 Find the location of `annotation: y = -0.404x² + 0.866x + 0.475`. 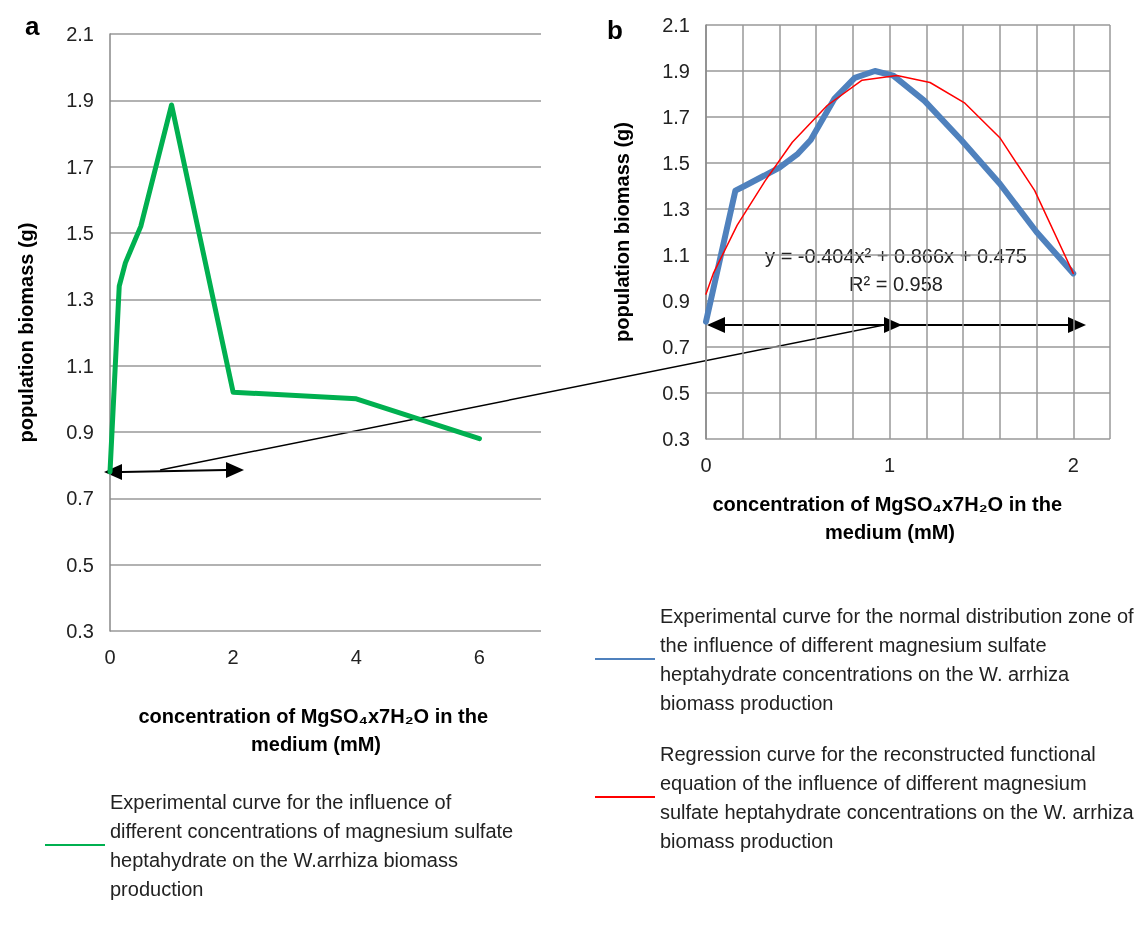

annotation: y = -0.404x² + 0.866x + 0.475 is located at coordinates (896, 256).